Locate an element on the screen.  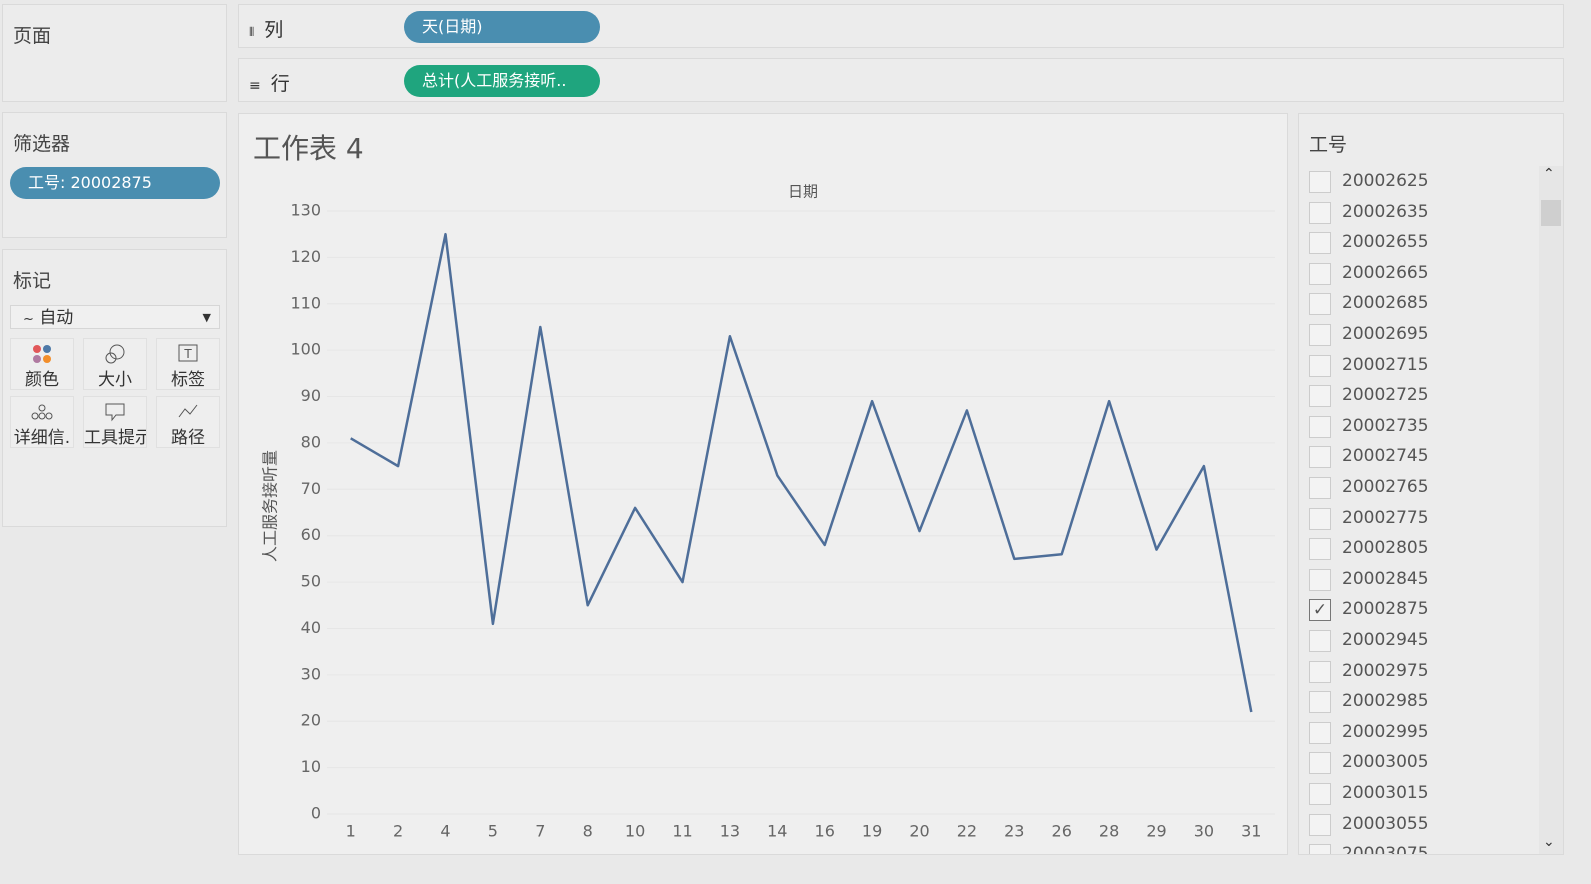
path-button: 路径 is located at coordinates (188, 422).